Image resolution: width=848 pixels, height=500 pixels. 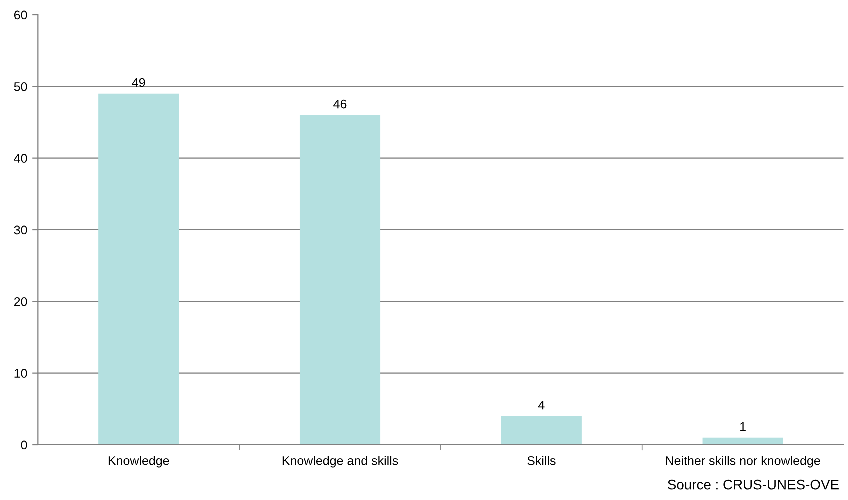 What do you see at coordinates (21, 87) in the screenshot?
I see `y-tick-label: 50` at bounding box center [21, 87].